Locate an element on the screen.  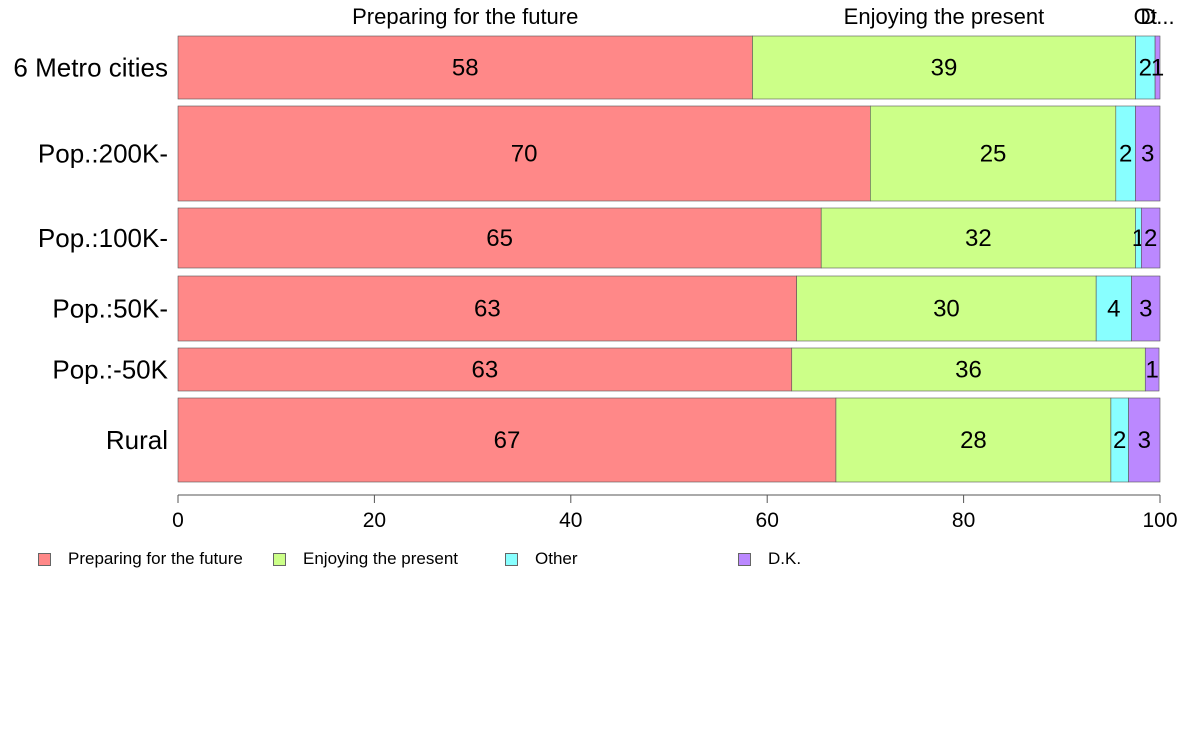
data-label: 65 is located at coordinates (499, 238).